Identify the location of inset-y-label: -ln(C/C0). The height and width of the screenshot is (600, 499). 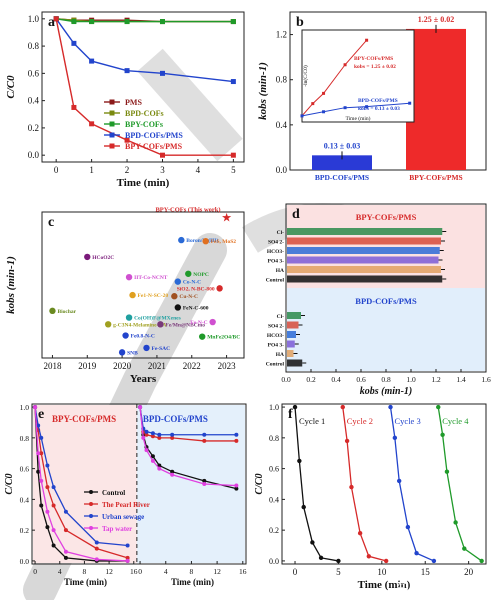
(305, 76).